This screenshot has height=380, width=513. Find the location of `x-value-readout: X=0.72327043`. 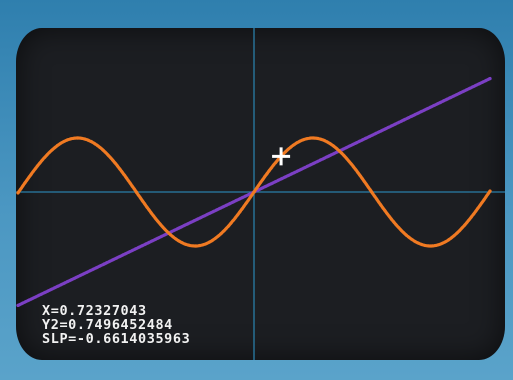

x-value-readout: X=0.72327043 is located at coordinates (94, 311).